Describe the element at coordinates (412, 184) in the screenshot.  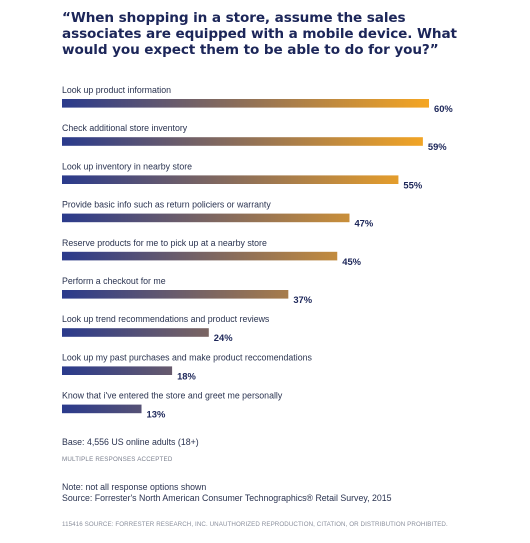
I see `bar-value-label: 55%` at that location.